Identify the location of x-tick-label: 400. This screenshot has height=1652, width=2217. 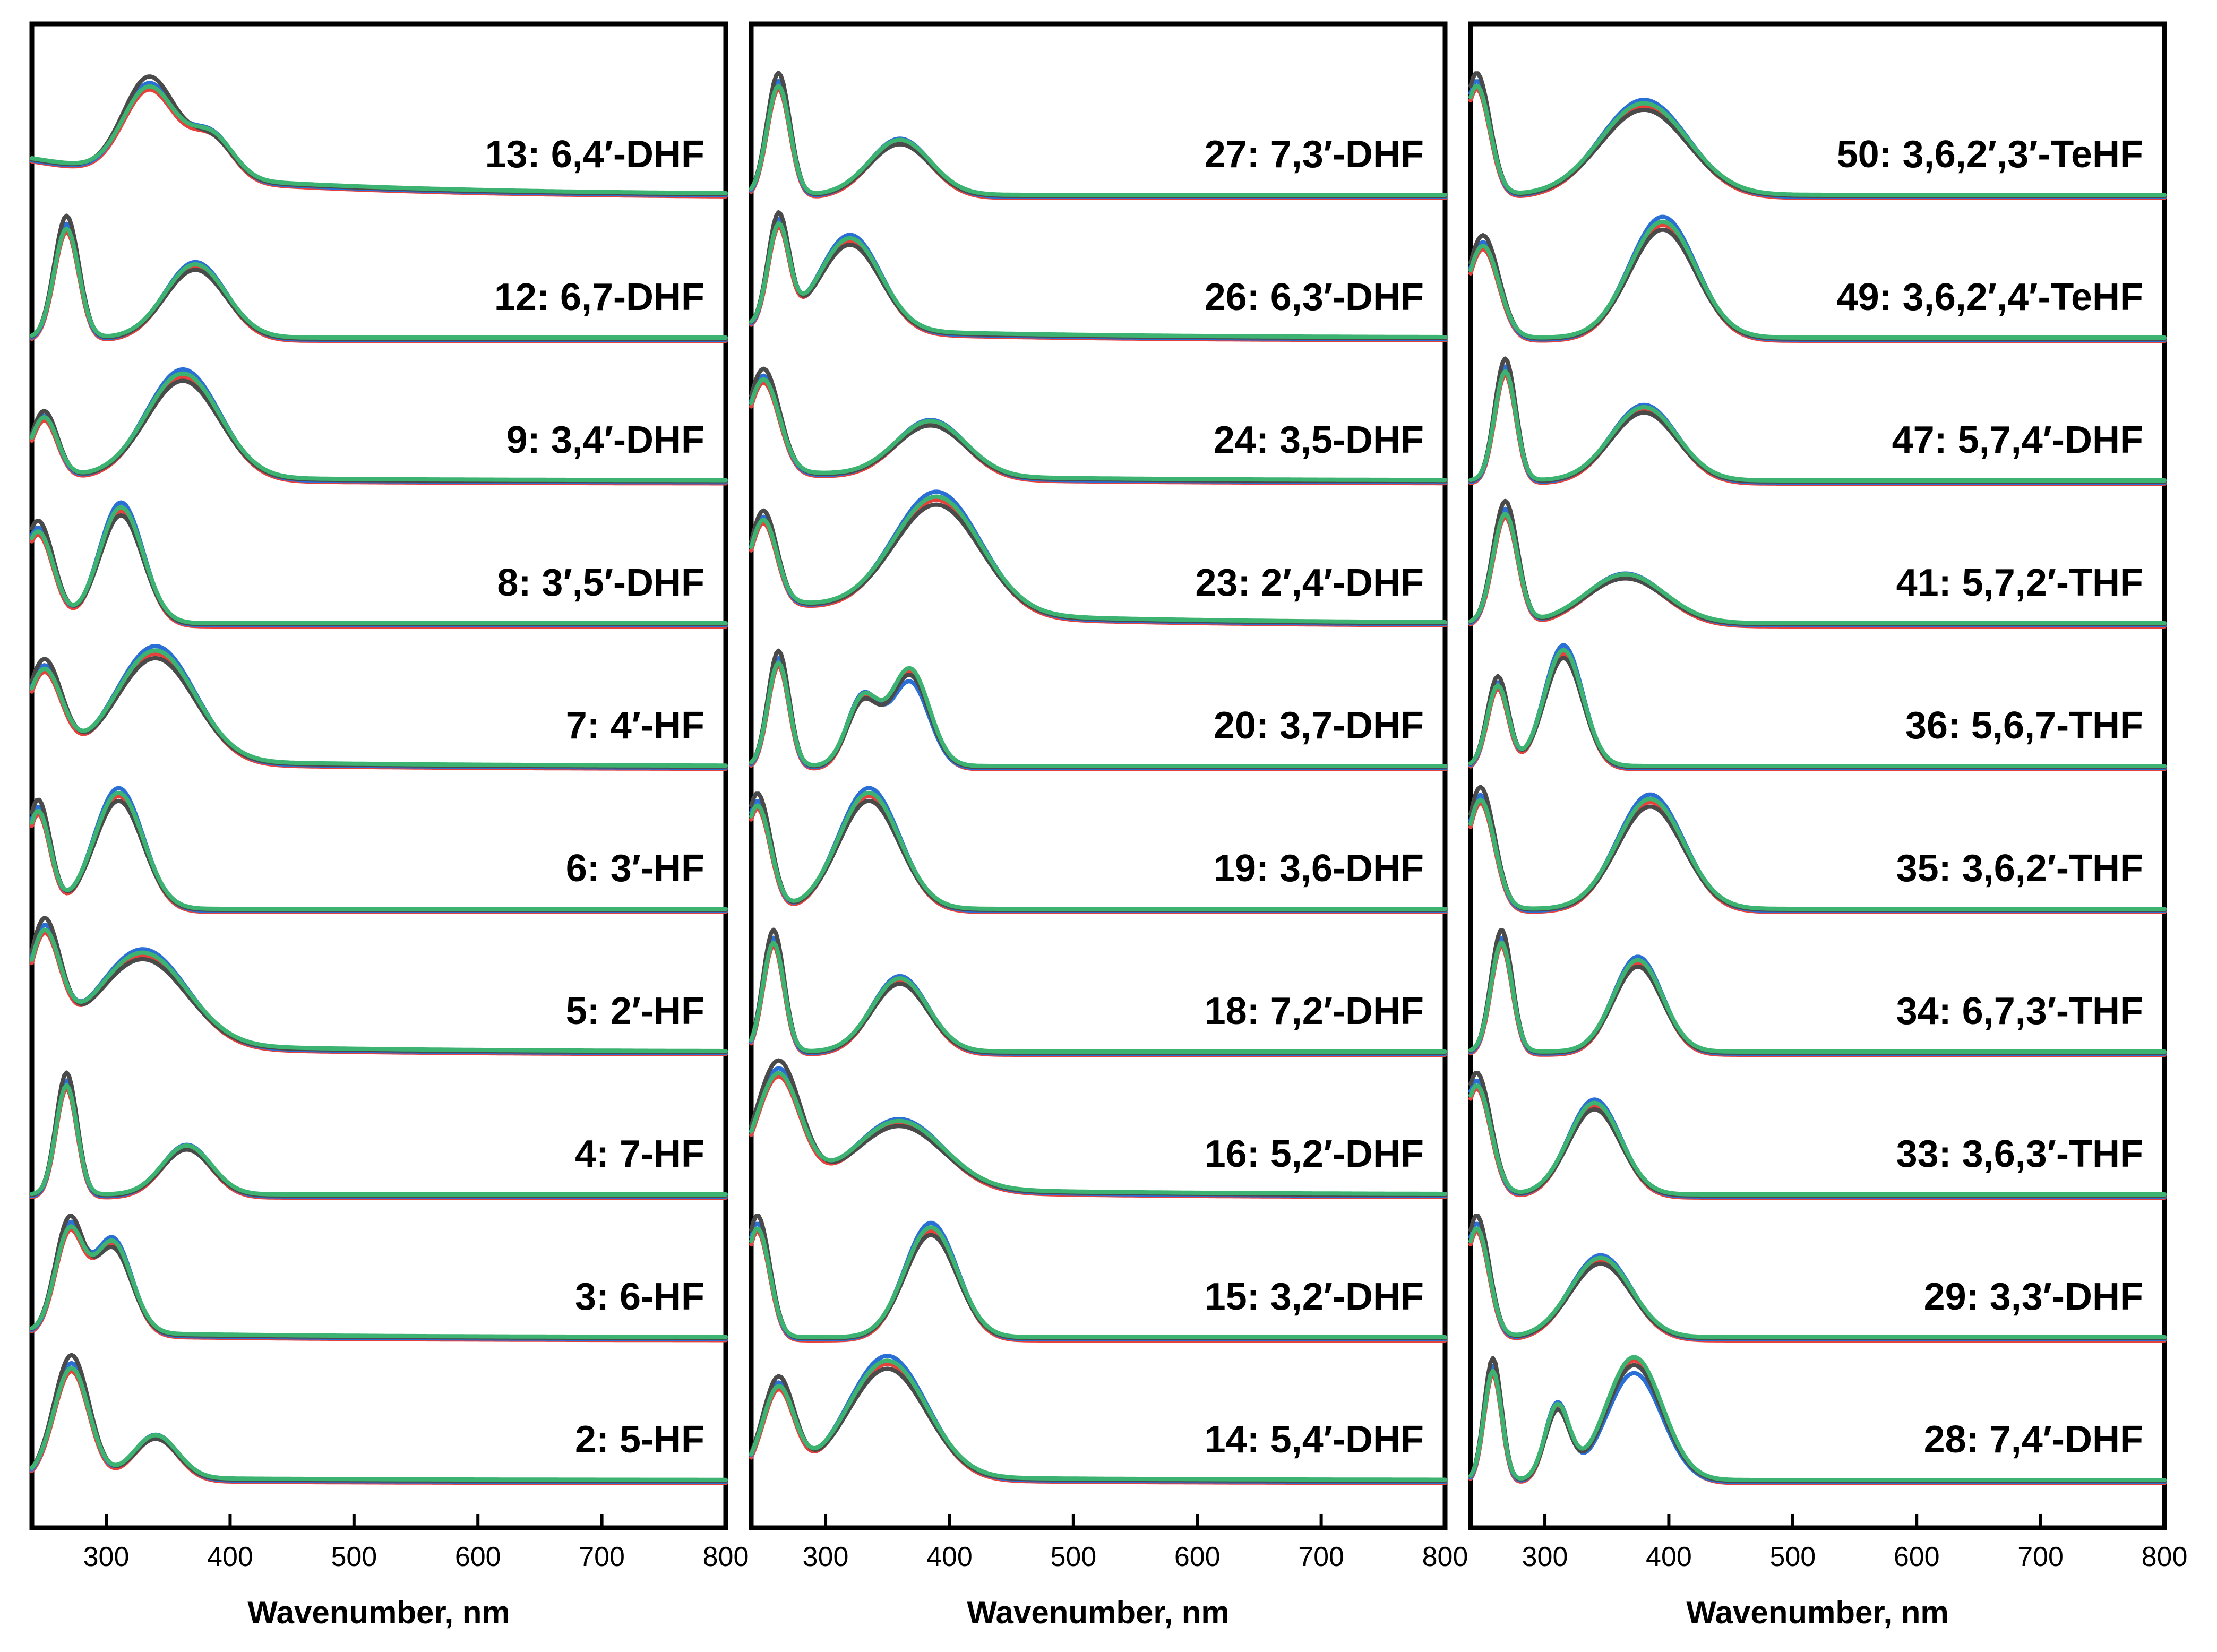
(949, 1557).